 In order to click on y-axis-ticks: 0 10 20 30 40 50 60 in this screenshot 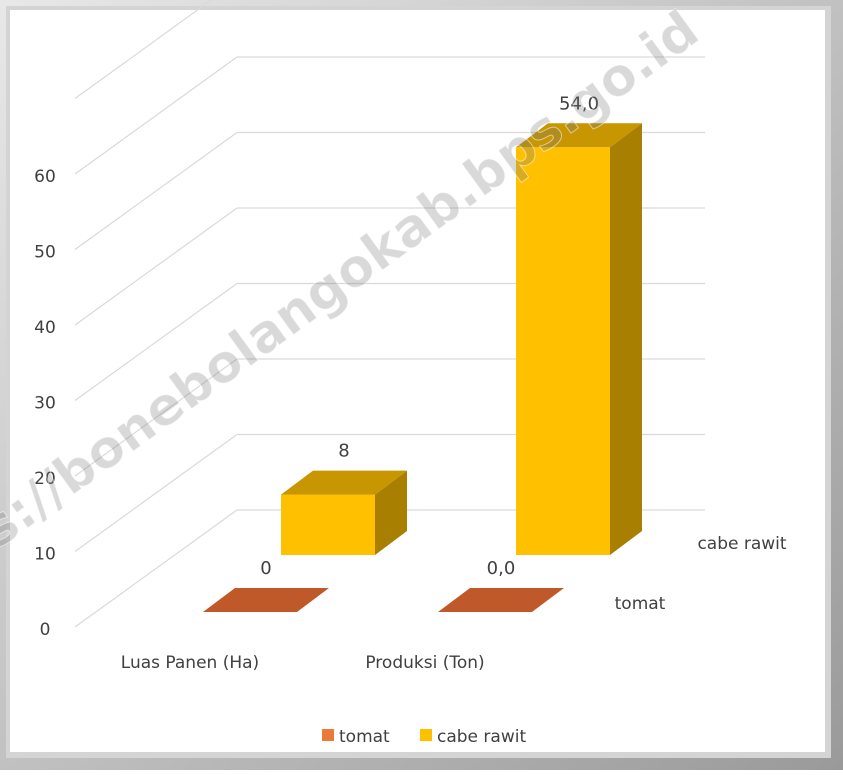, I will do `click(45, 403)`.